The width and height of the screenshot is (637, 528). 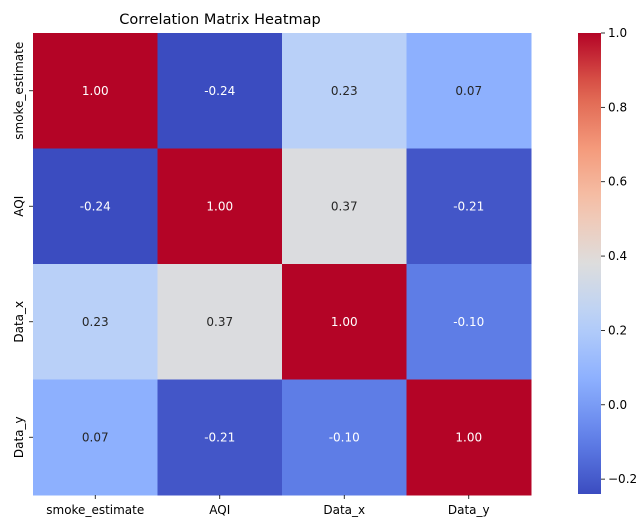 I want to click on y-axis: smoke_estimate AQI Data_x Data_y, so click(x=22, y=250).